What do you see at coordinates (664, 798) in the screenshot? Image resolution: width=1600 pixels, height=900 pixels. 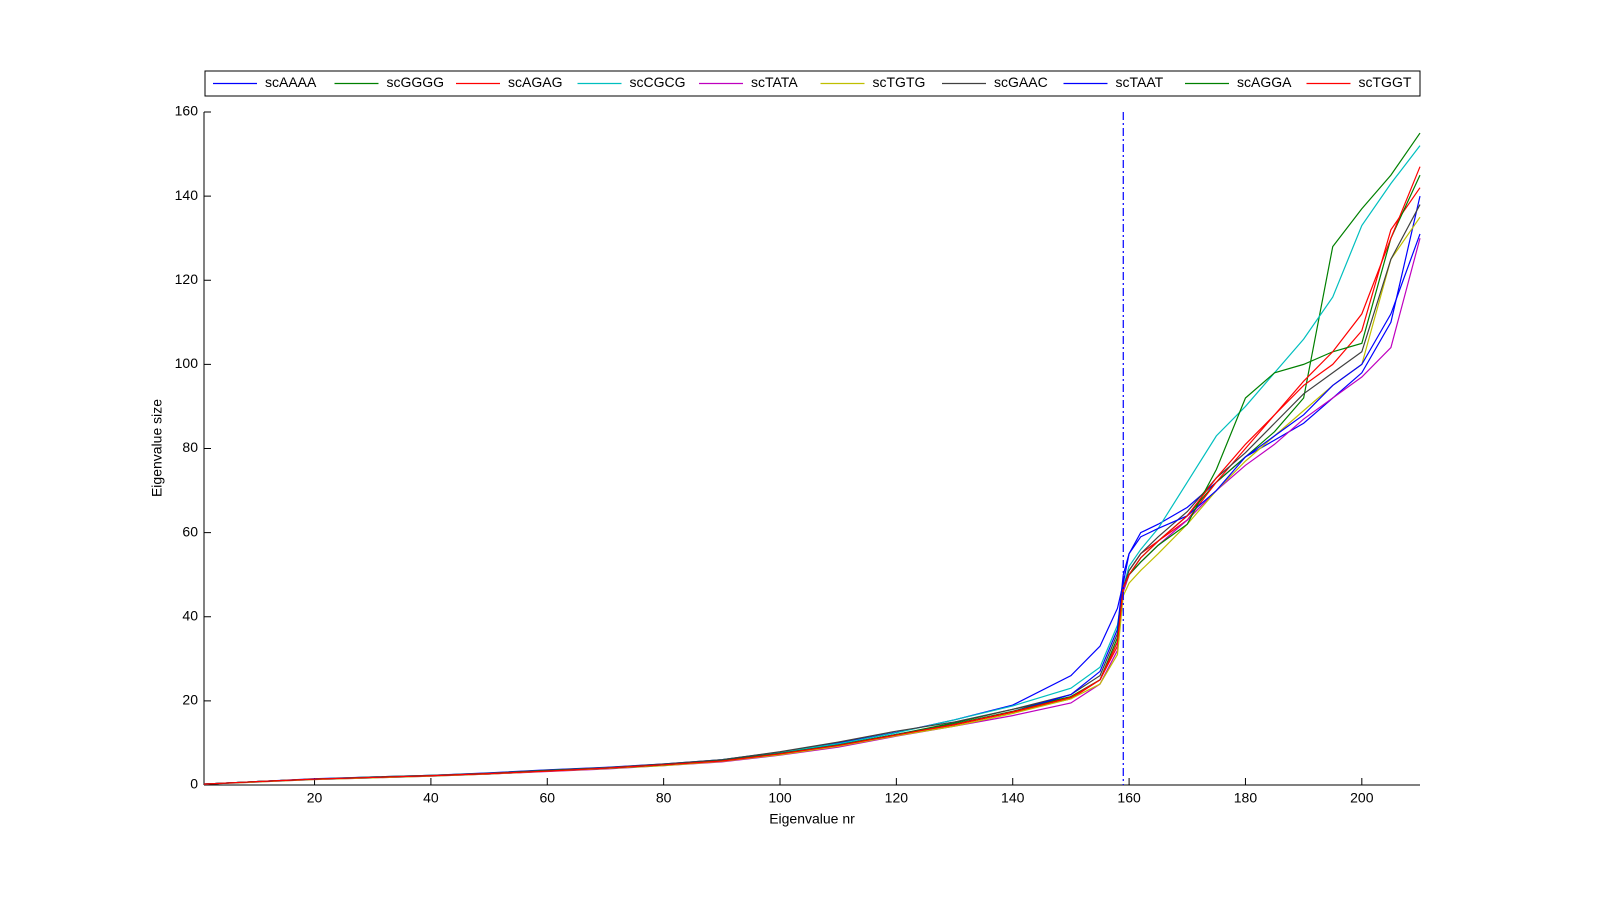 I see `x-tick-label: 80` at bounding box center [664, 798].